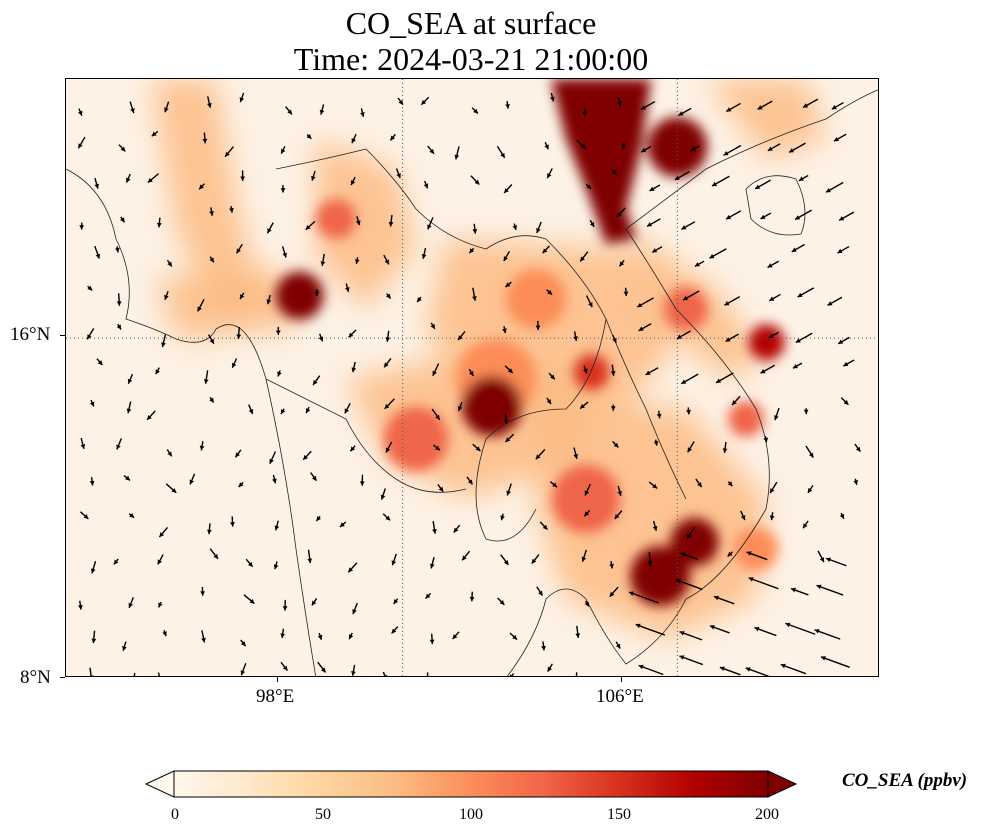 This screenshot has width=990, height=836. What do you see at coordinates (471, 59) in the screenshot?
I see `plot-subtitle-time: Time: 2024-03-21 21:00:00` at bounding box center [471, 59].